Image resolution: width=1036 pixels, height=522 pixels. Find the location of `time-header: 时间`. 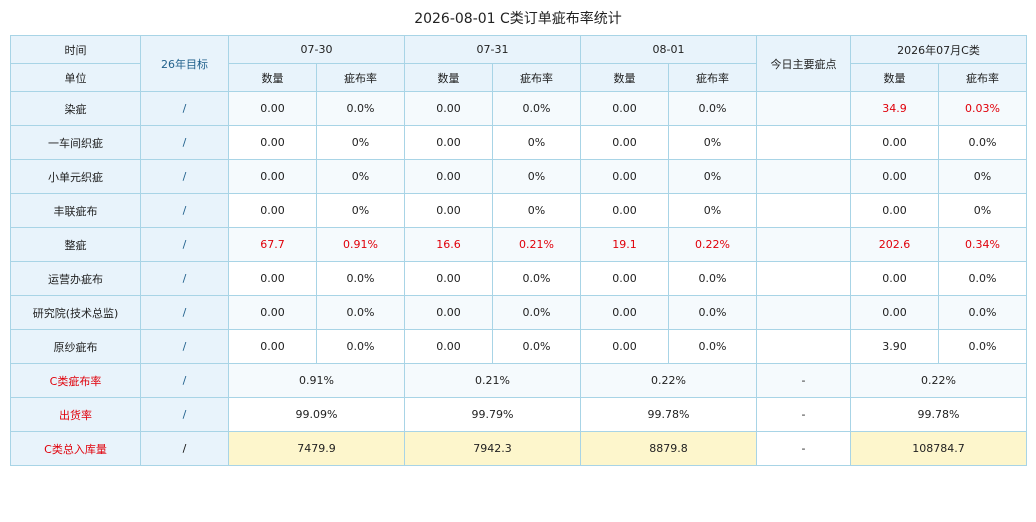

time-header: 时间 is located at coordinates (75, 49).